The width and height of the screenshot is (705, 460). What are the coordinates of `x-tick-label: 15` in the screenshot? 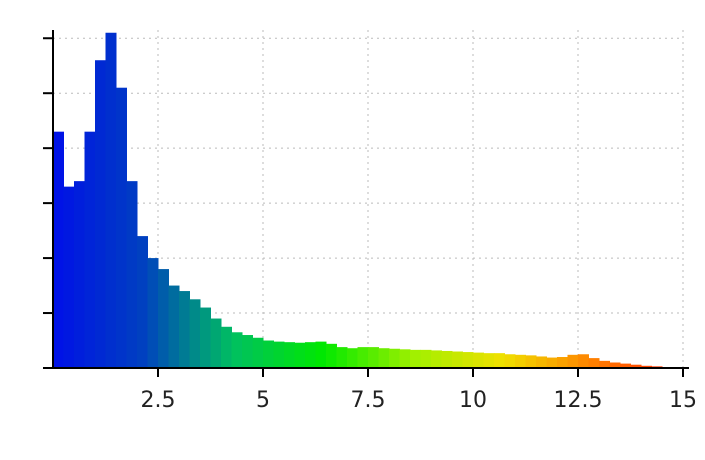 It's located at (683, 400).